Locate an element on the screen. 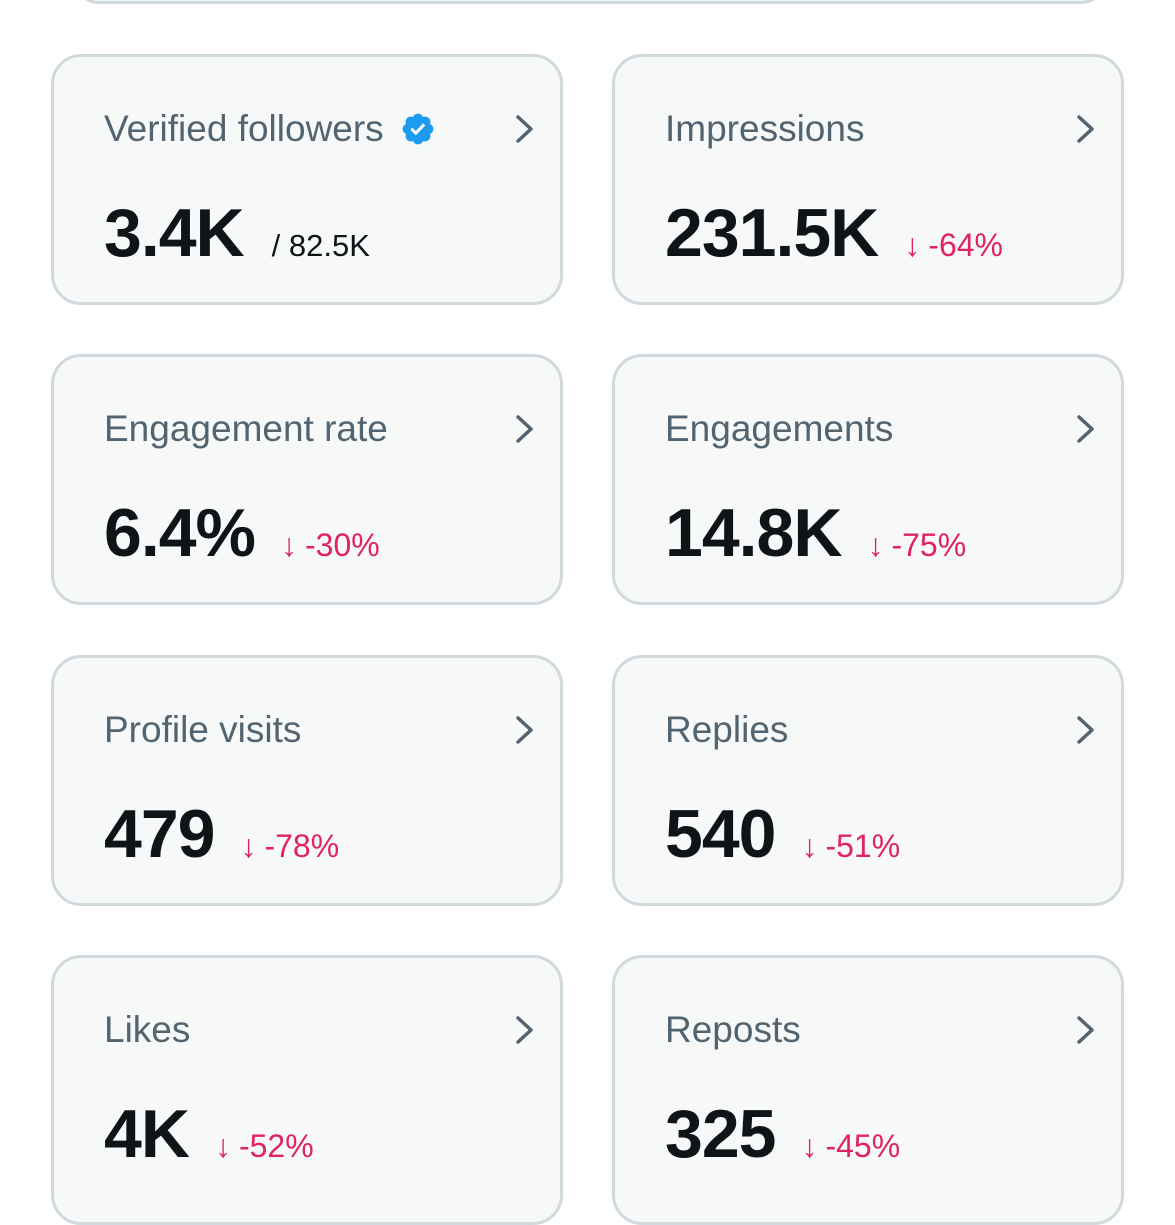  metric-value: 540 is located at coordinates (720, 834).